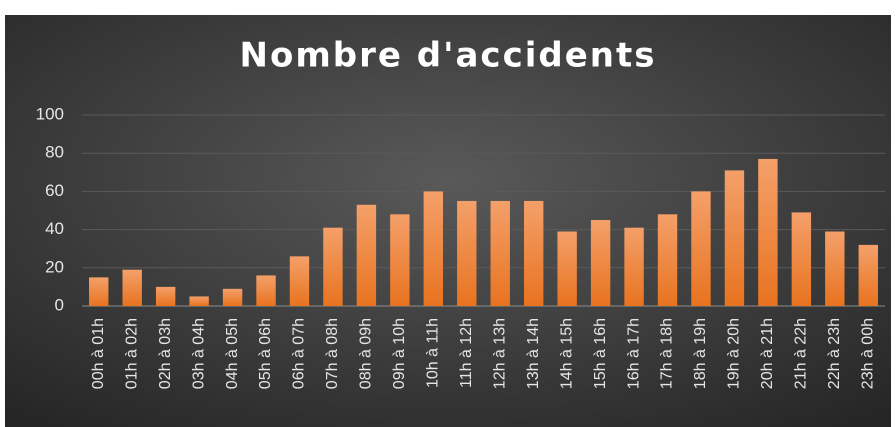 The width and height of the screenshot is (896, 427). What do you see at coordinates (54, 190) in the screenshot?
I see `y-tick-label: 60` at bounding box center [54, 190].